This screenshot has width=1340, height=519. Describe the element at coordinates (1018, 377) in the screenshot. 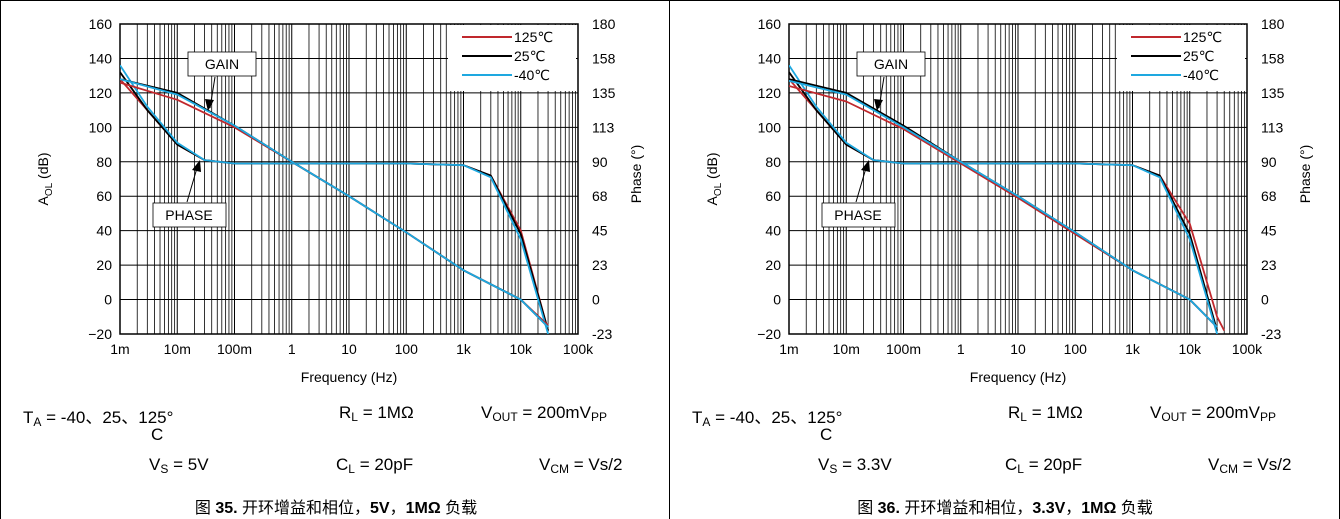

I see `x-axis-label: Frequency (Hz)` at that location.